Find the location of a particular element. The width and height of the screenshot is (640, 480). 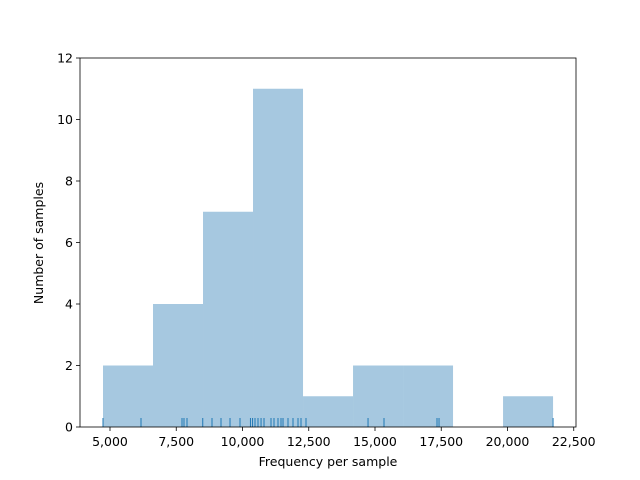

y-tick-label: 8 is located at coordinates (69, 181).